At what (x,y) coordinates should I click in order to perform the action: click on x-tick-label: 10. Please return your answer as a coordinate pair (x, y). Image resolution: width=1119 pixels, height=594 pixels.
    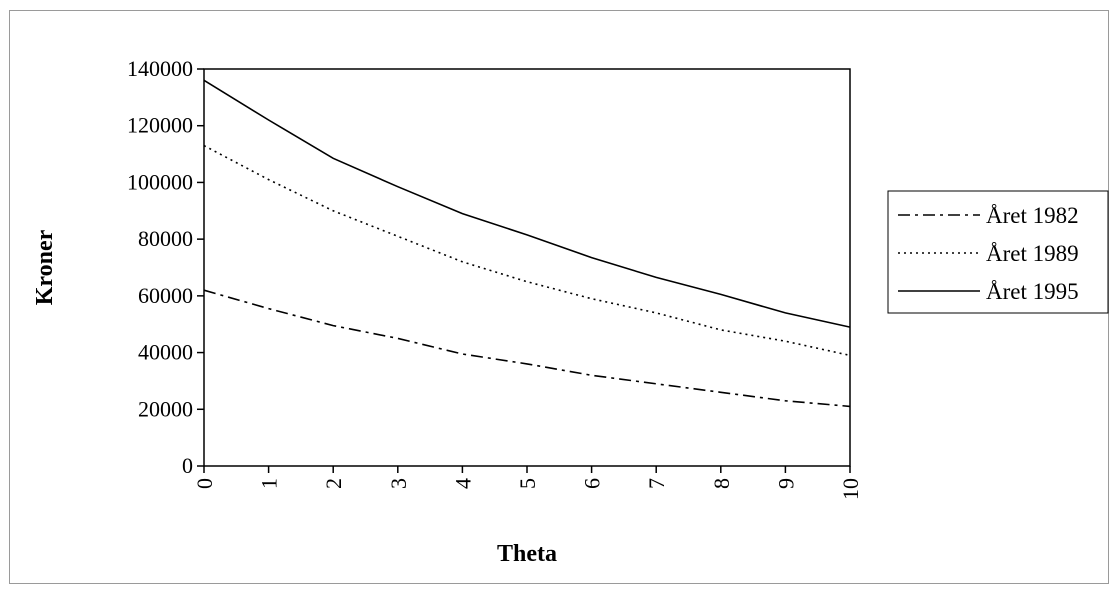
    Looking at the image, I should click on (850, 489).